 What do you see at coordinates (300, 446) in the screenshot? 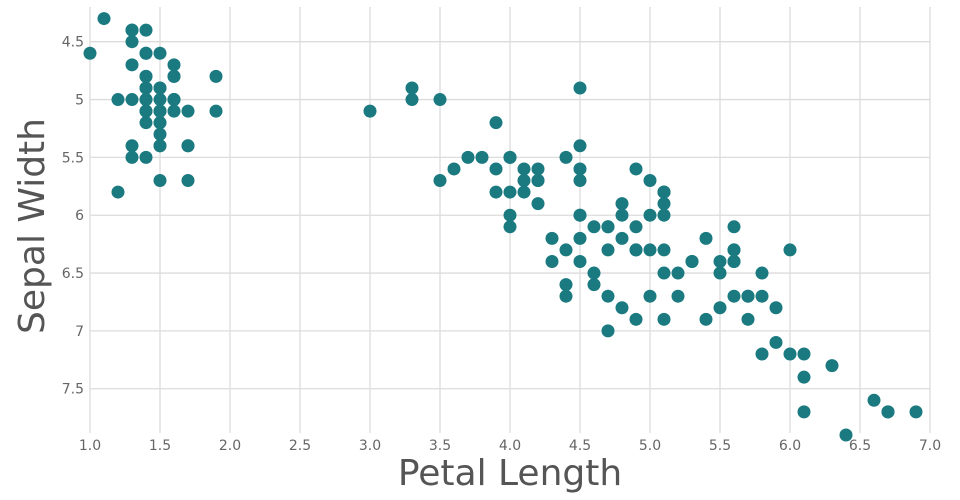
I see `x-tick-label: 2.5` at bounding box center [300, 446].